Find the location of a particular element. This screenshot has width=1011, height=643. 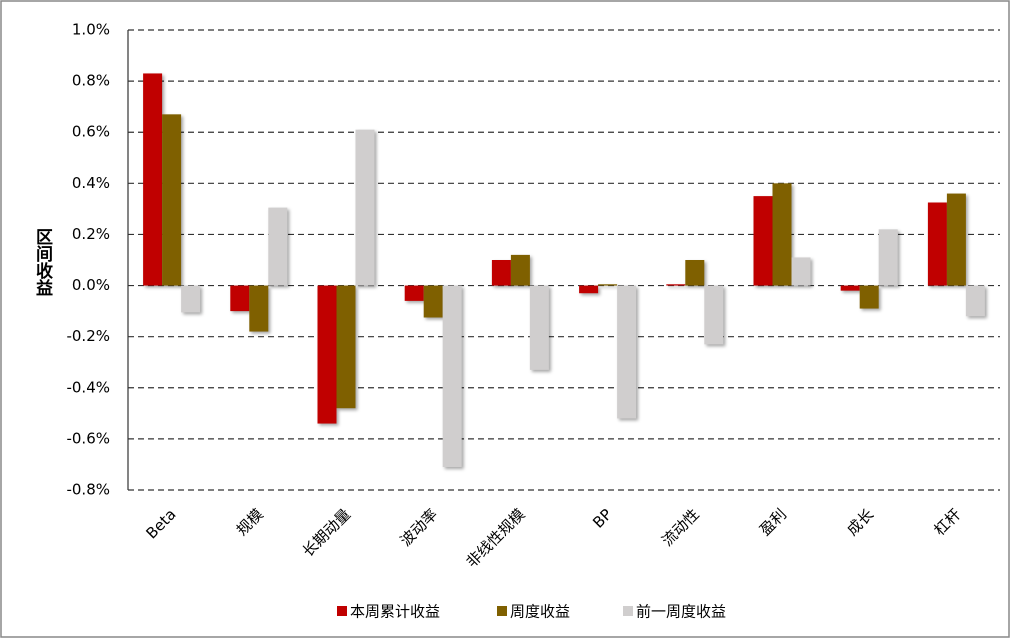

y-tick-label: -0.8% is located at coordinates (88, 490).